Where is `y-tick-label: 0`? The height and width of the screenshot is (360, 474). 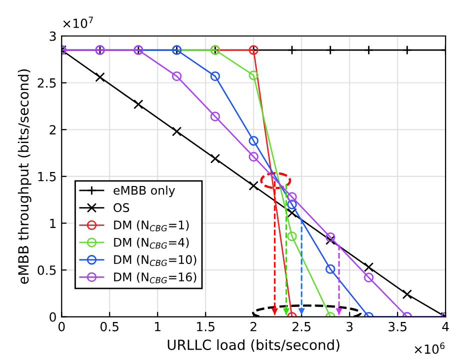 y-tick-label: 0 is located at coordinates (53, 317).